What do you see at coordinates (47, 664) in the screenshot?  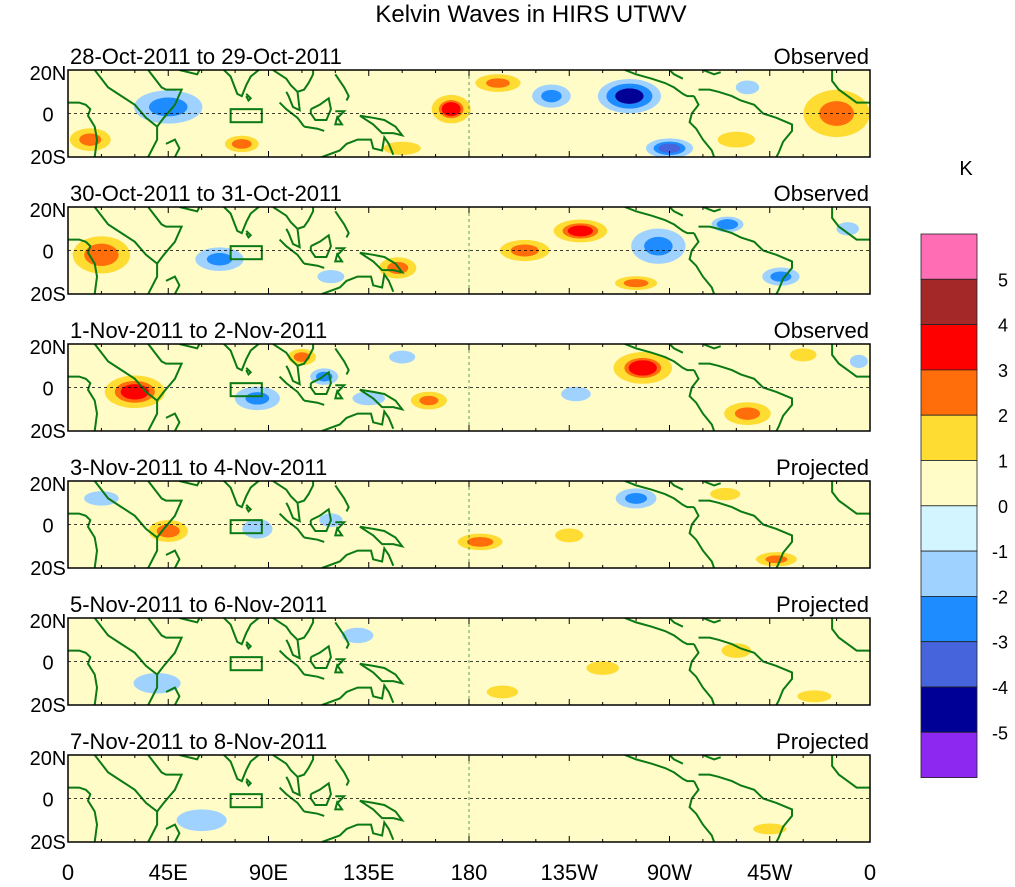 I see `y-tick-label: 0` at bounding box center [47, 664].